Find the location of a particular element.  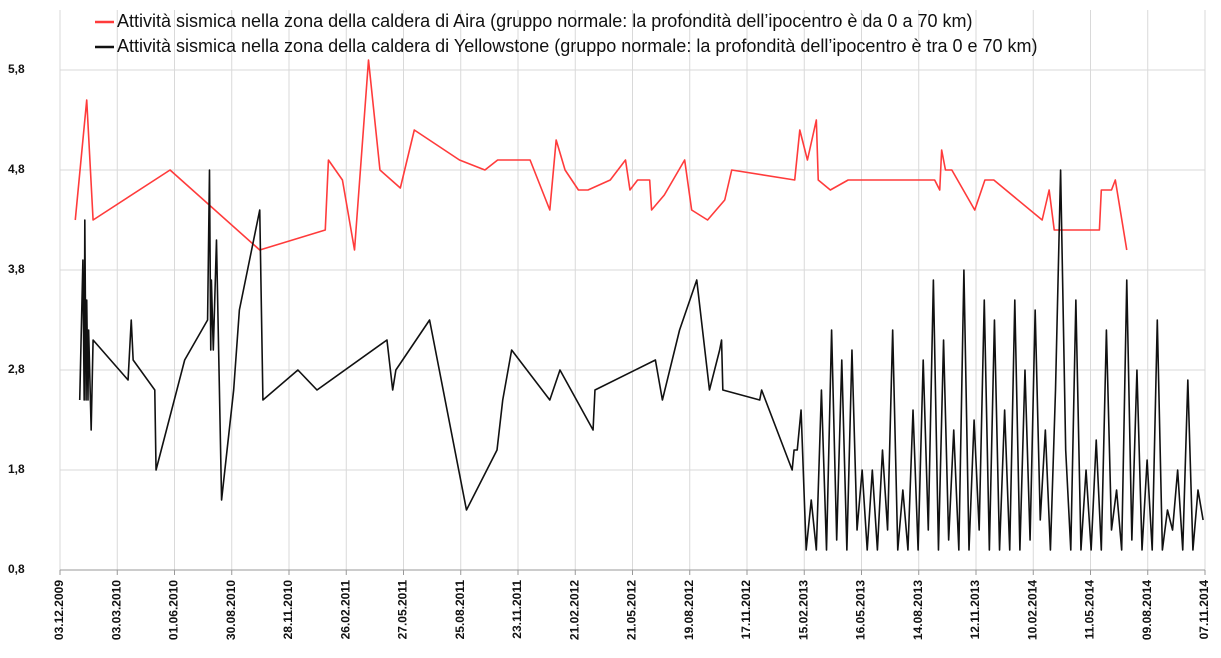

y-tick-label: 1,8 is located at coordinates (16, 469).